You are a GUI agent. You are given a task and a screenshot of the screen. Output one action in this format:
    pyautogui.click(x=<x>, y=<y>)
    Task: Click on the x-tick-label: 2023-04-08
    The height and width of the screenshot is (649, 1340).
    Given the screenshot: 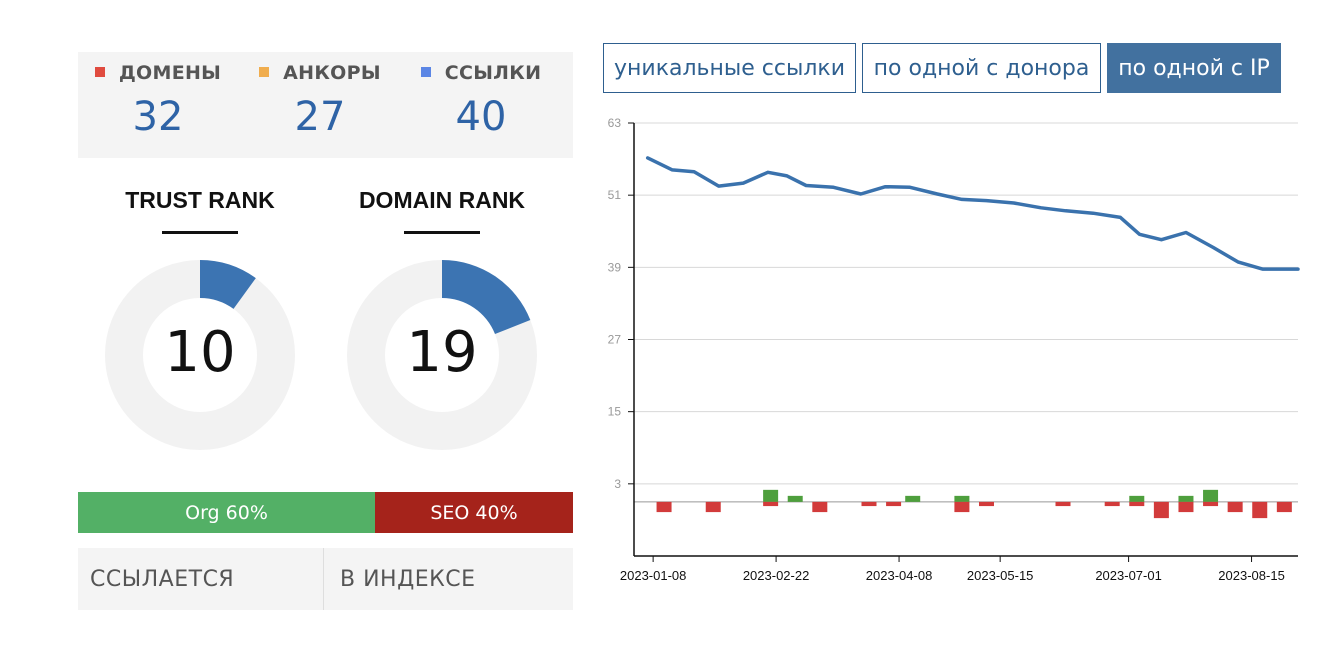 What is the action you would take?
    pyautogui.click(x=899, y=575)
    